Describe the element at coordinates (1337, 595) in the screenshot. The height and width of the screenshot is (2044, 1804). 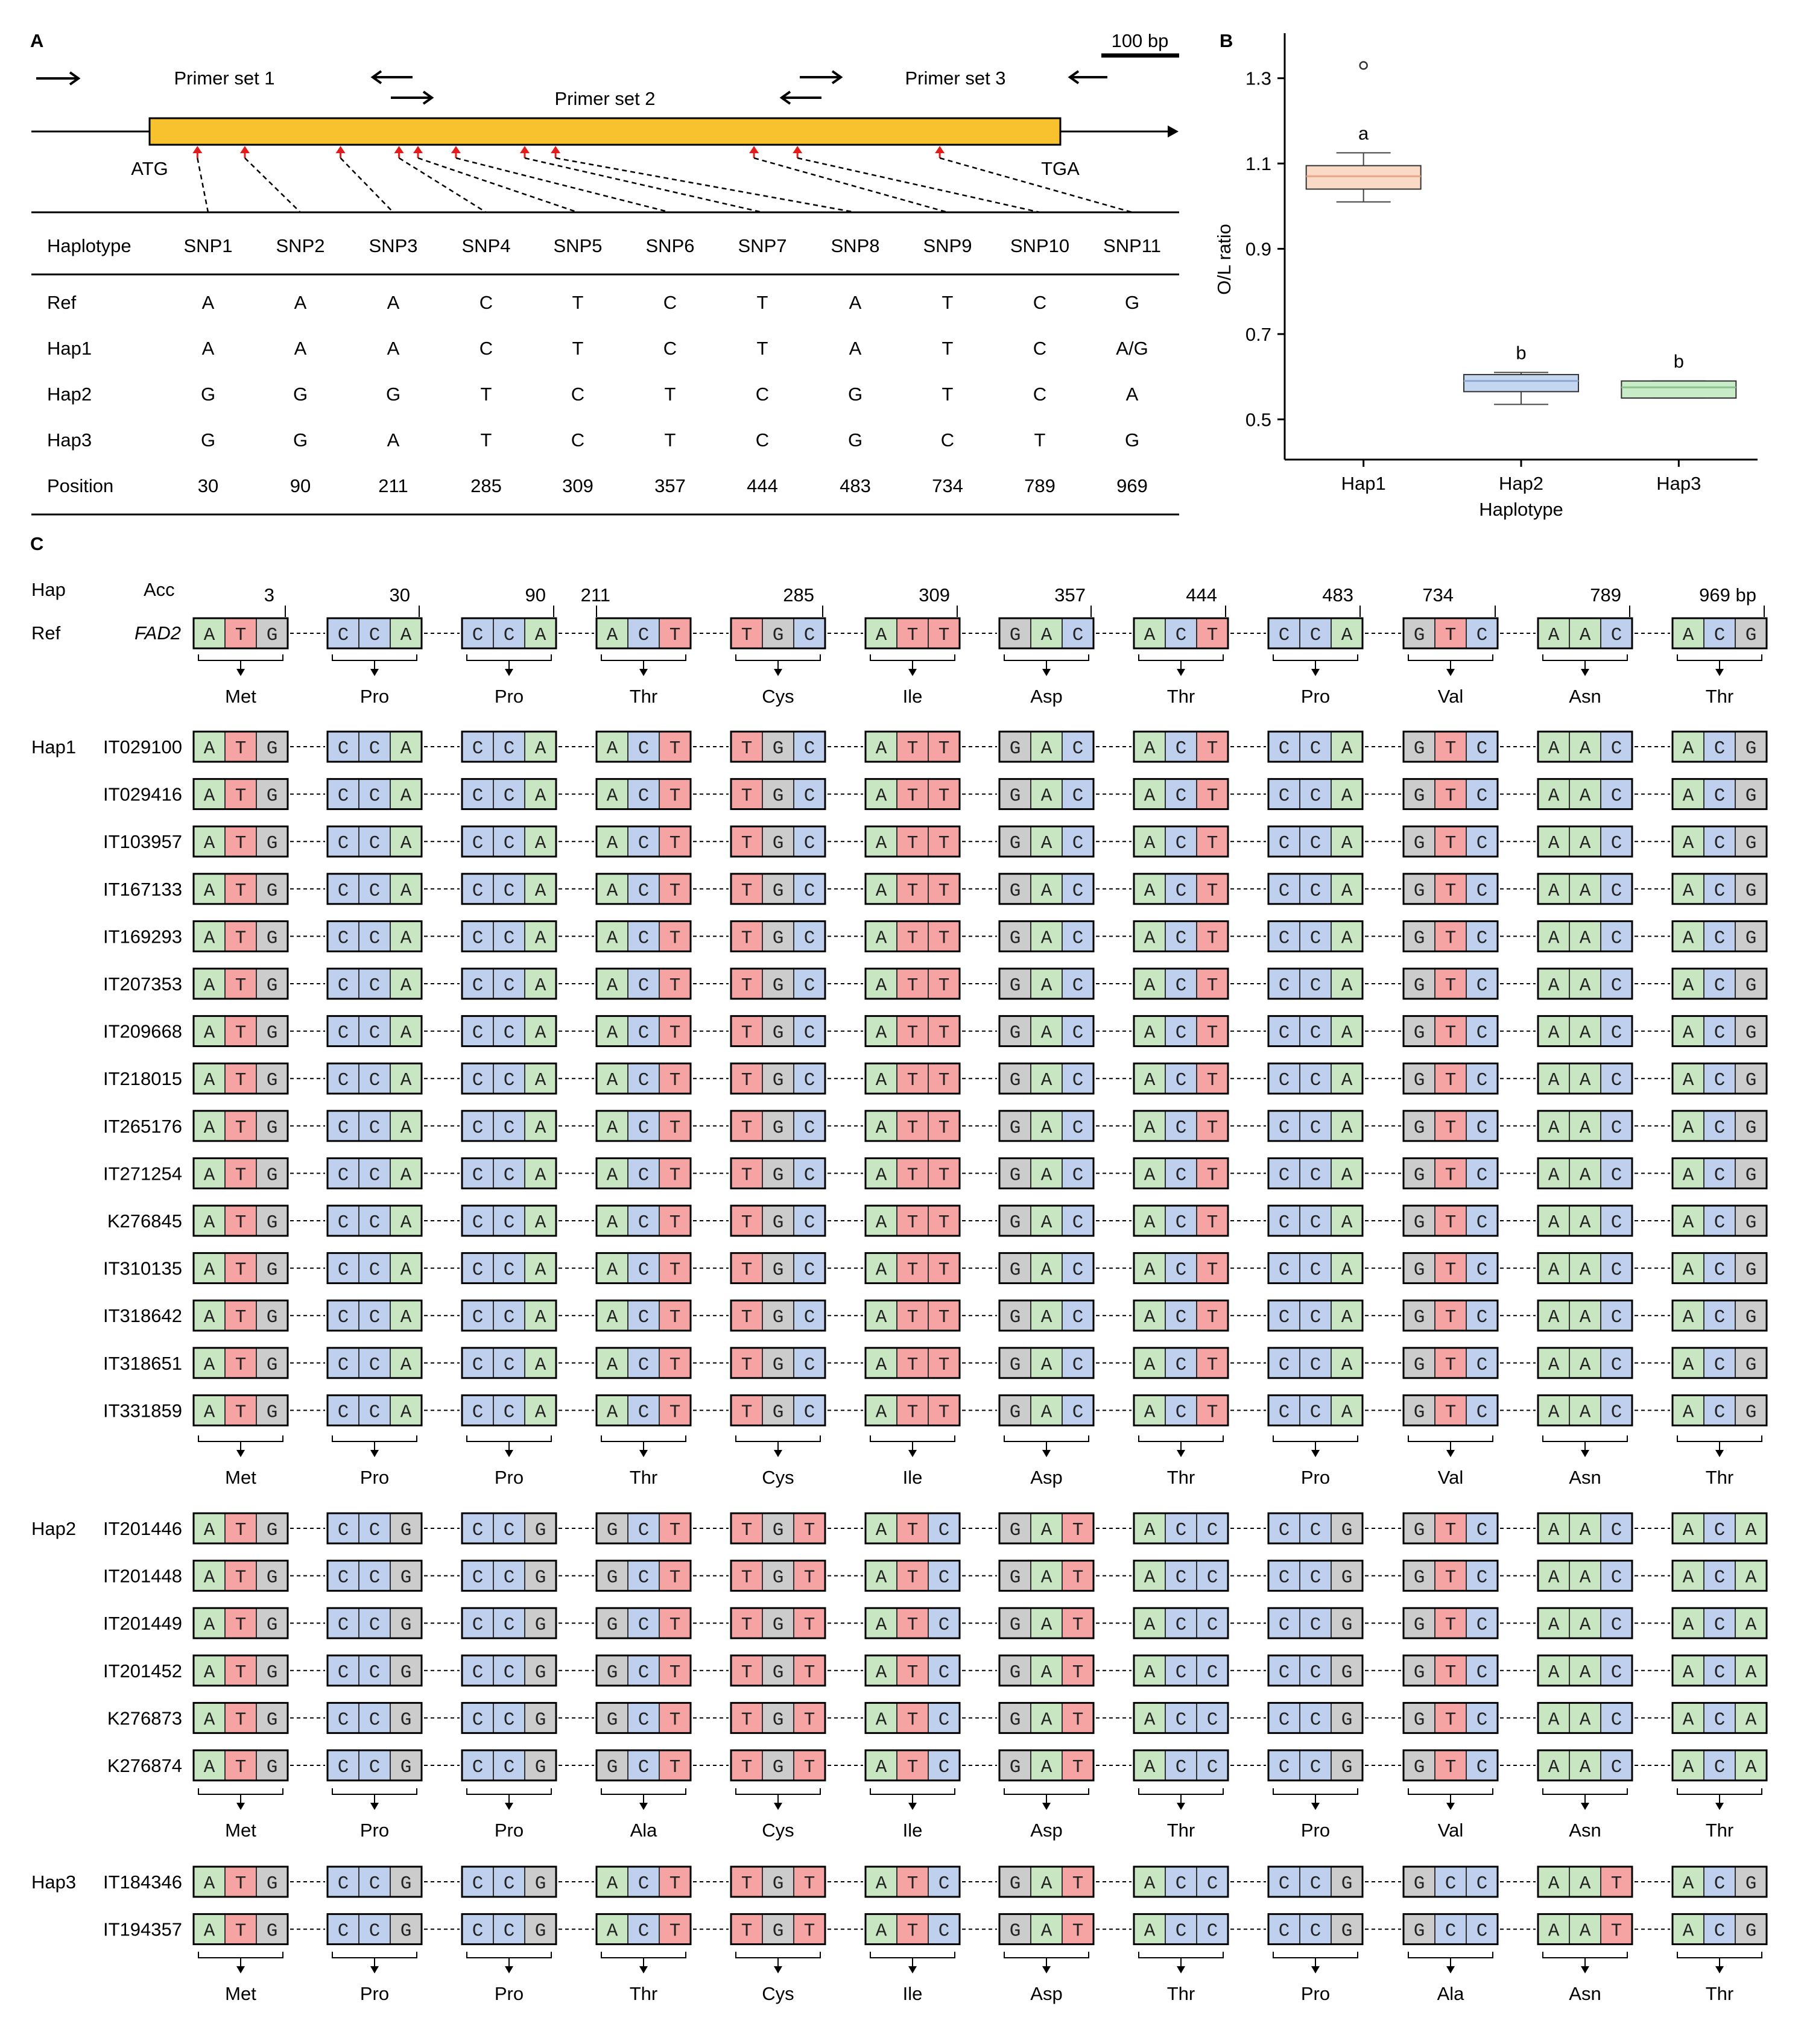
I see `position-label: 483` at that location.